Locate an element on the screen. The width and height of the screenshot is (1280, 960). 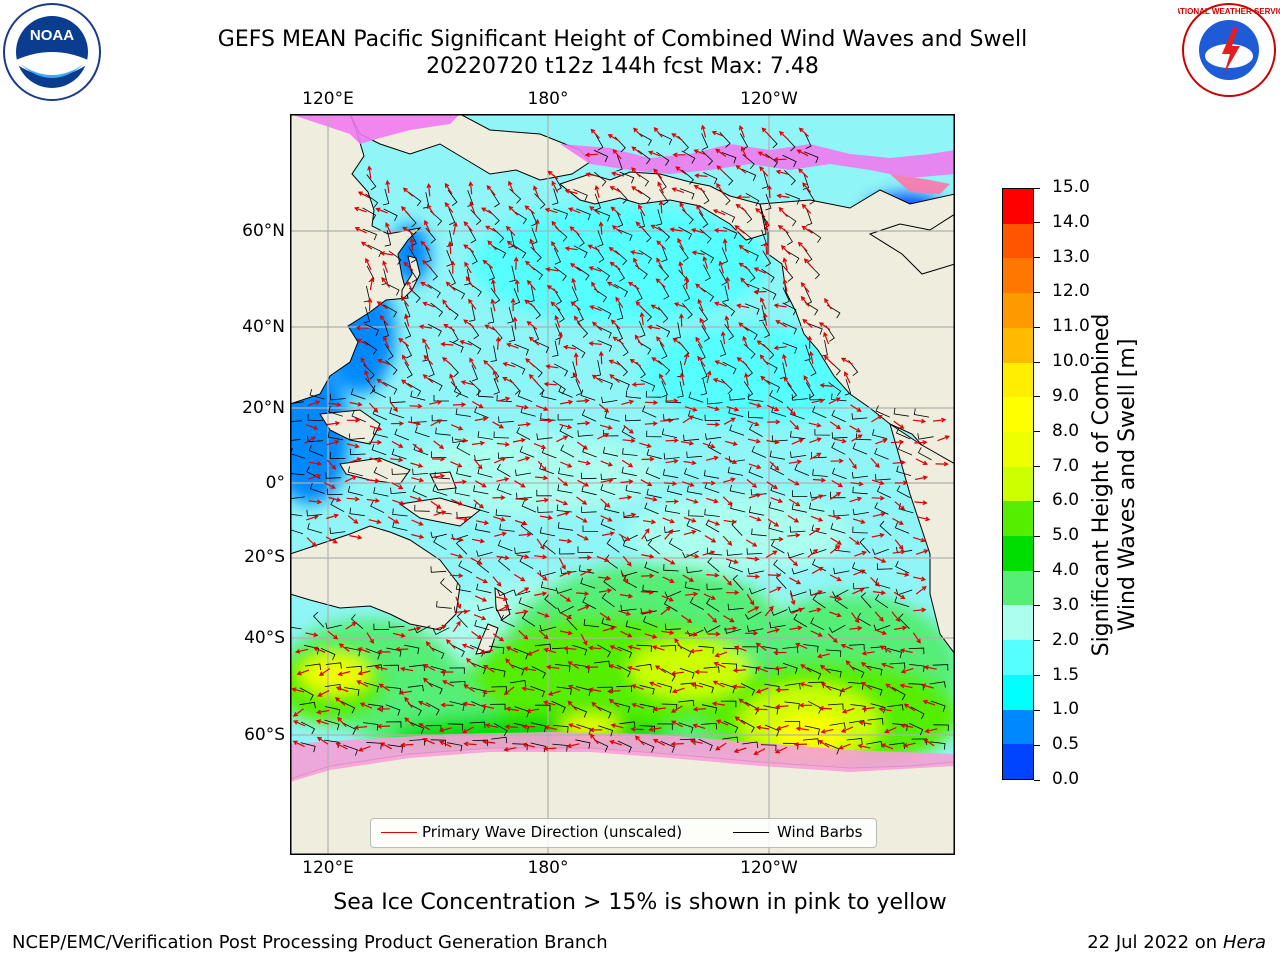
colorbar-band is located at coordinates (1018, 519).